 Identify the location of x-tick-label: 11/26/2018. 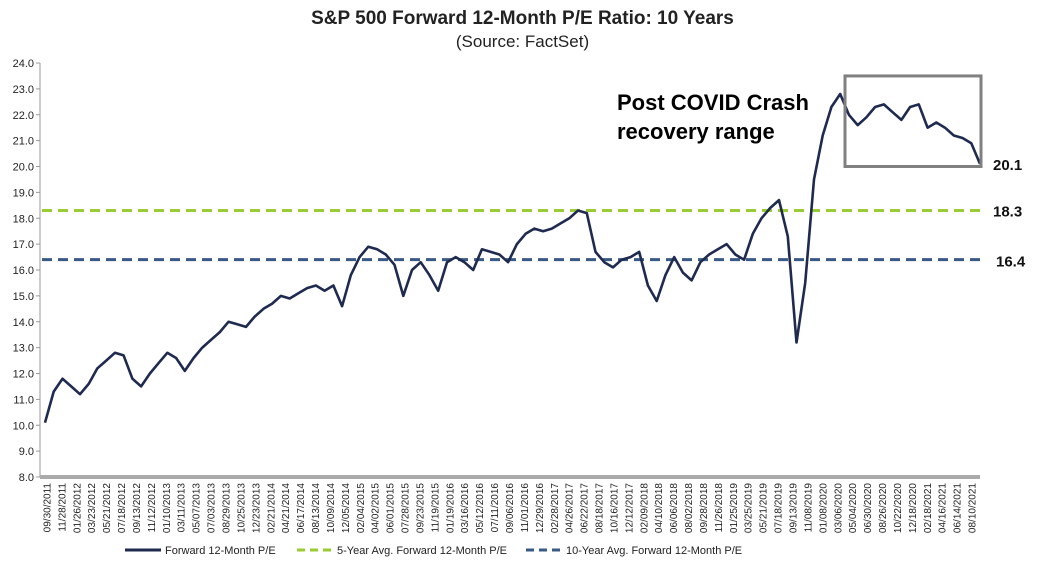
(719, 508).